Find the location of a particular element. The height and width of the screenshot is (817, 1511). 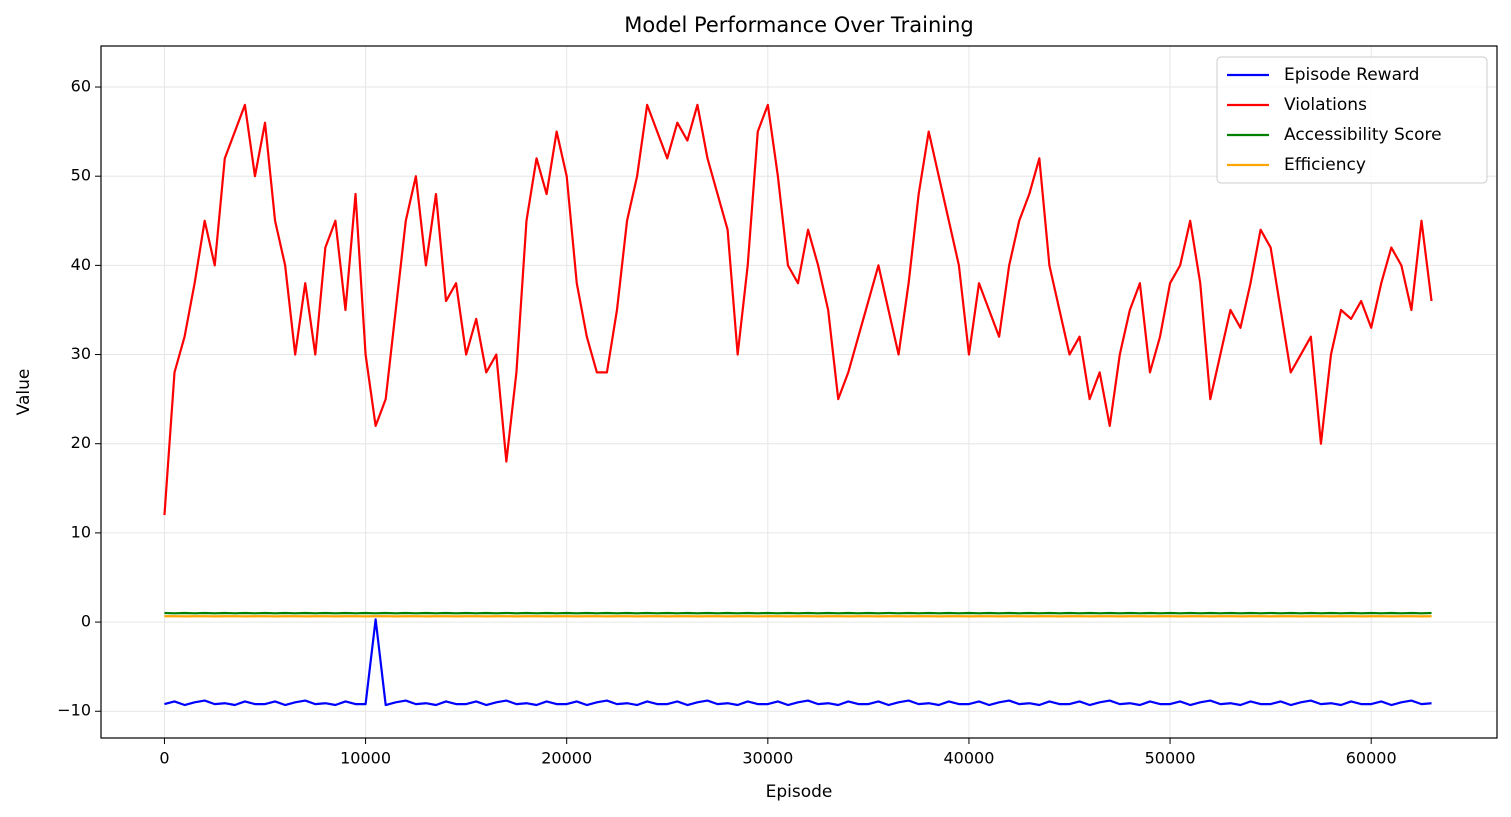

x-axis-label: Episode is located at coordinates (799, 792).